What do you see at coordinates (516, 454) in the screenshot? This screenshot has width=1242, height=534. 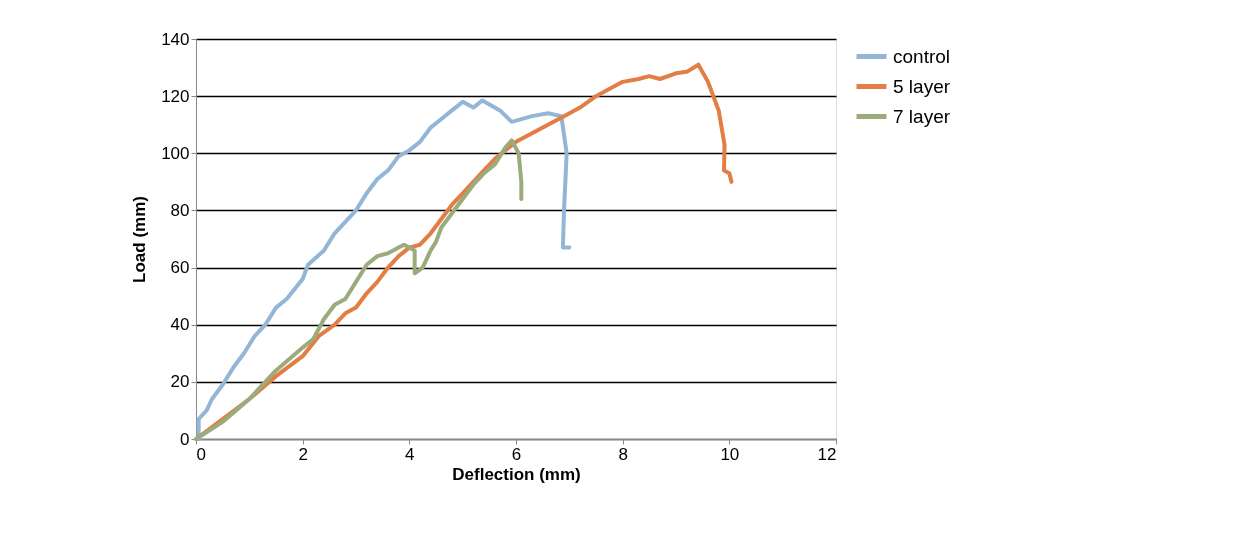 I see `x-tick-label: 6` at bounding box center [516, 454].